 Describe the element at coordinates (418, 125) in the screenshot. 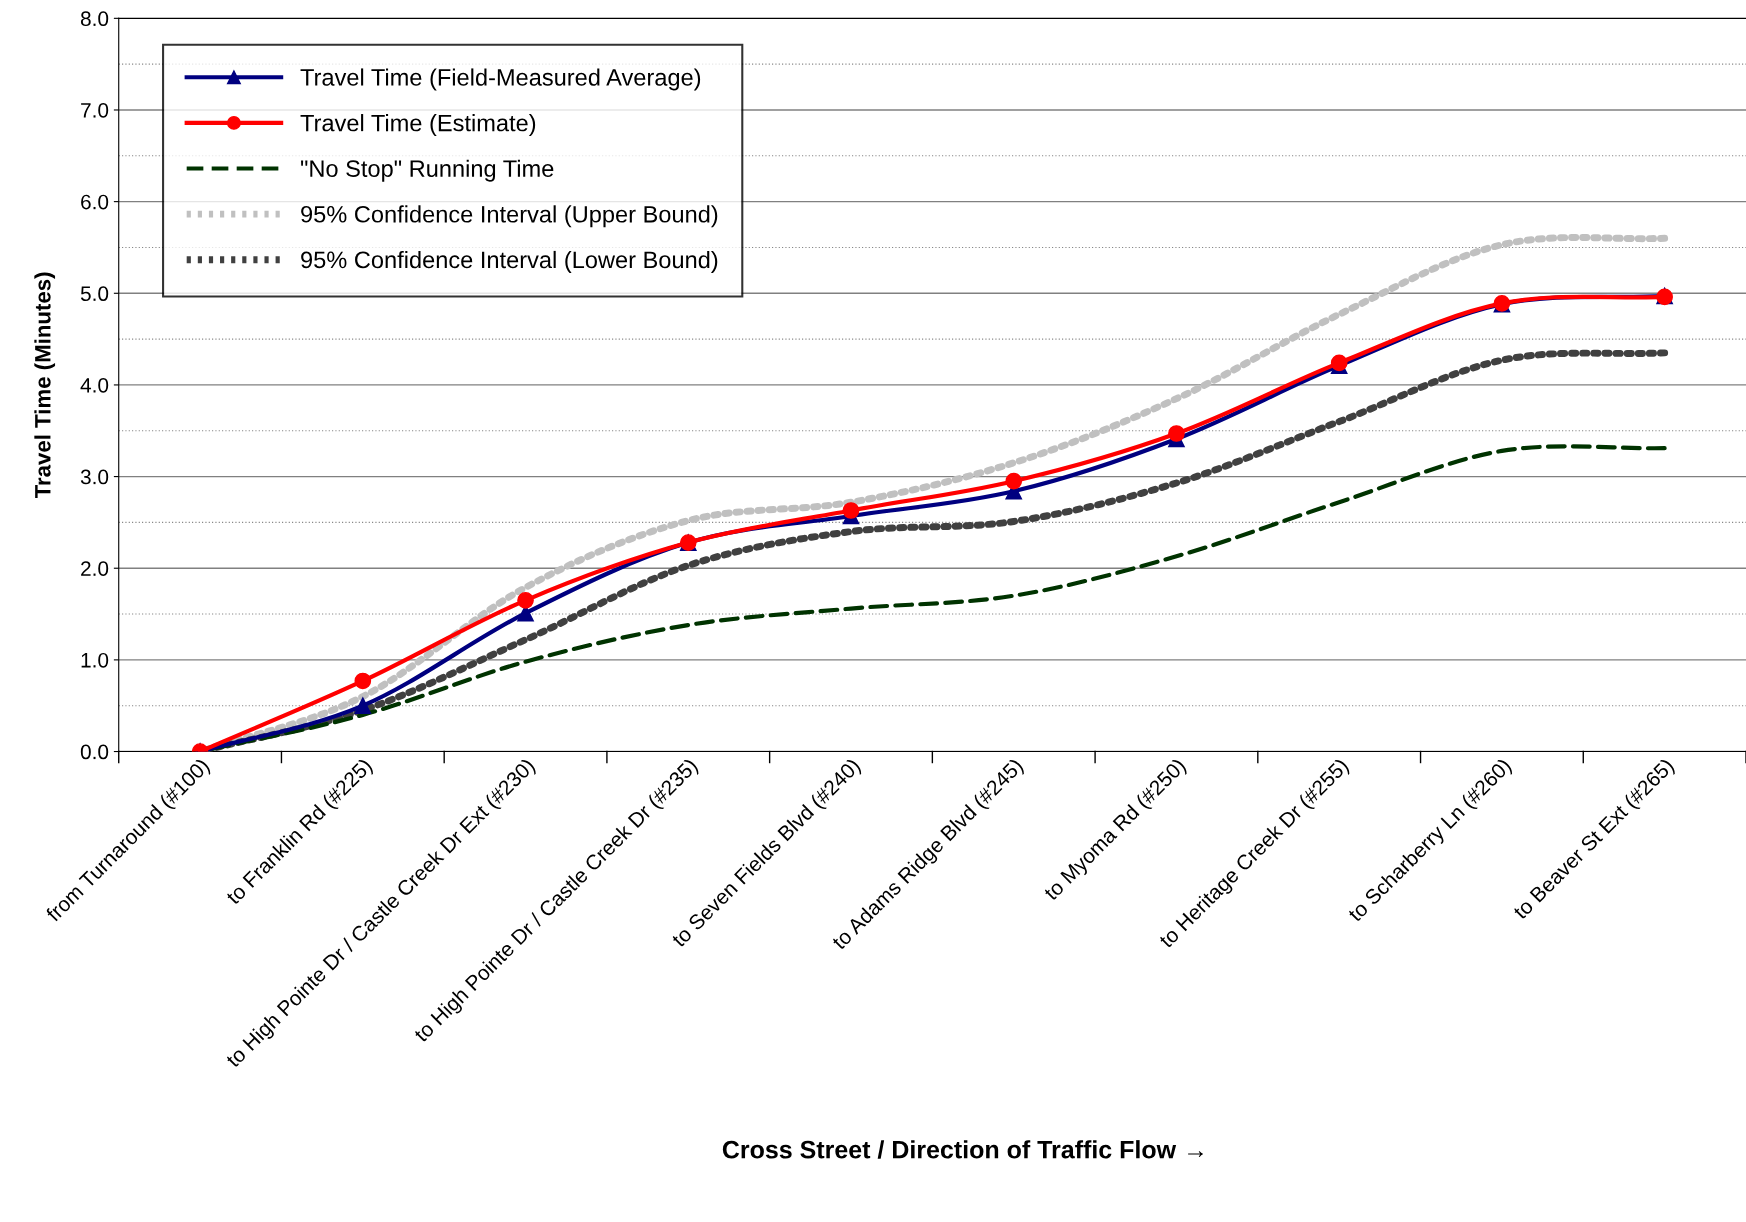

I see `legend-label: Travel Time (Estimate)` at that location.